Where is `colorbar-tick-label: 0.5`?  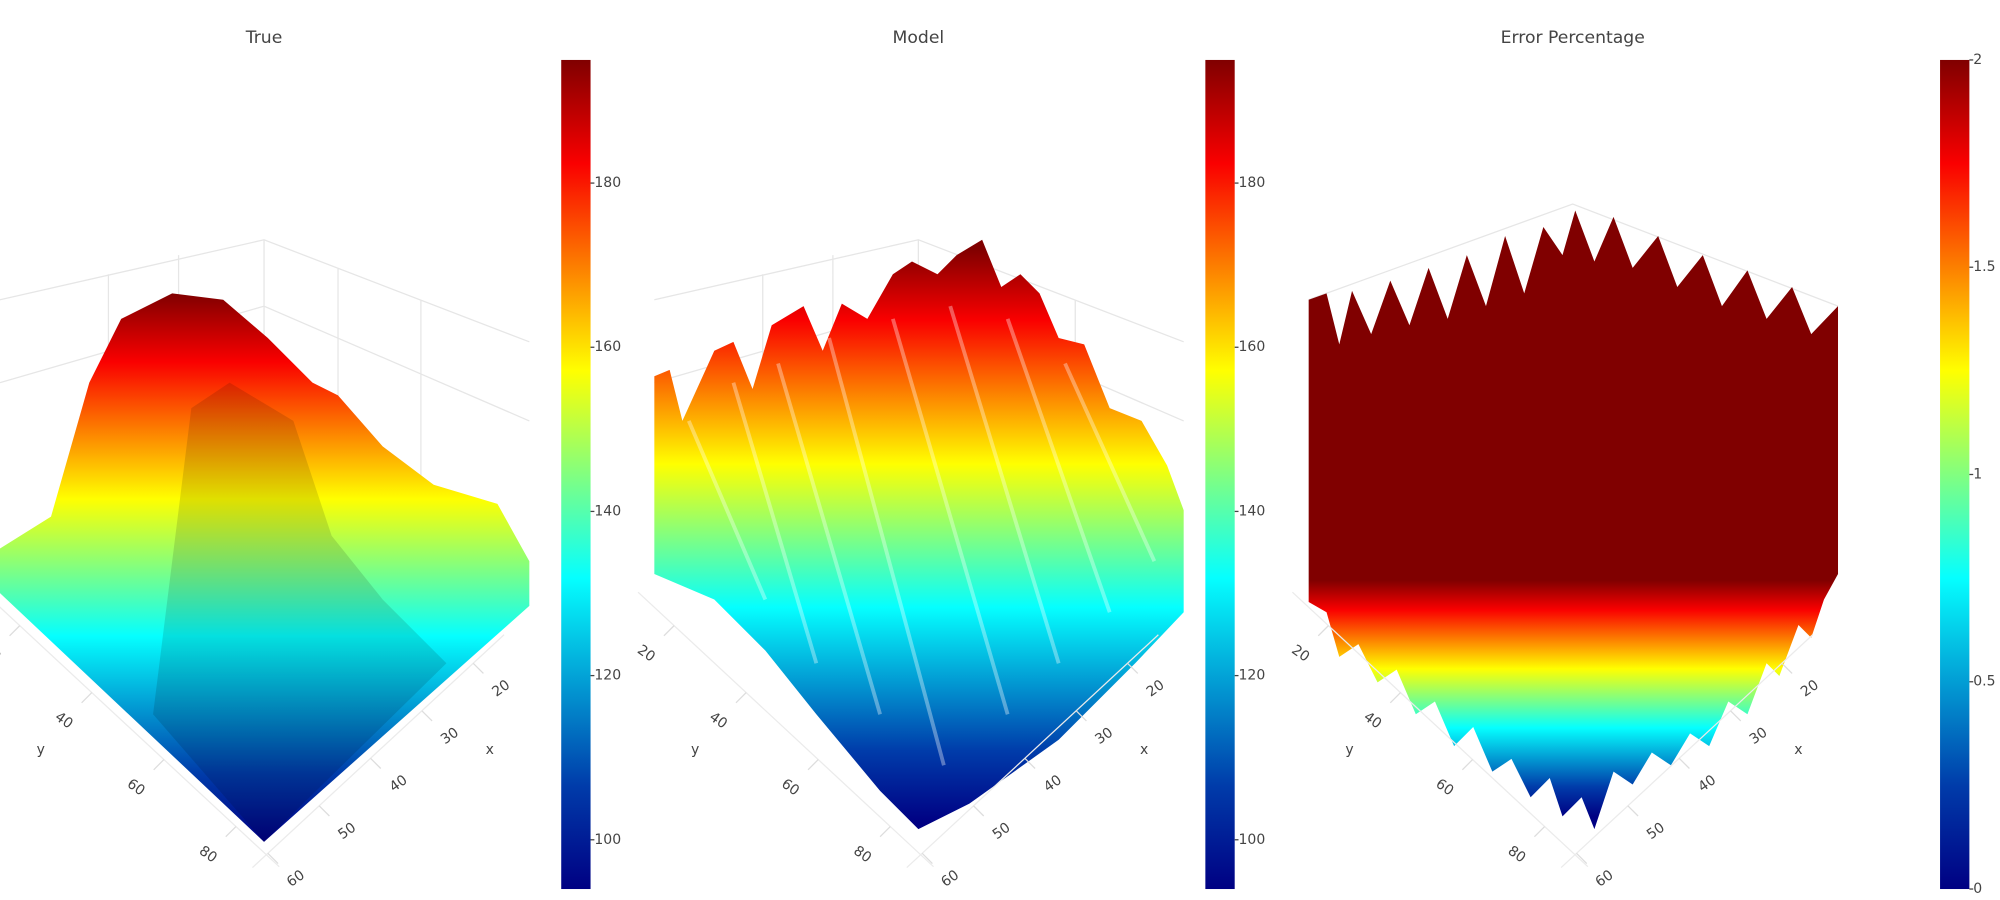
colorbar-tick-label: 0.5 is located at coordinates (1984, 682).